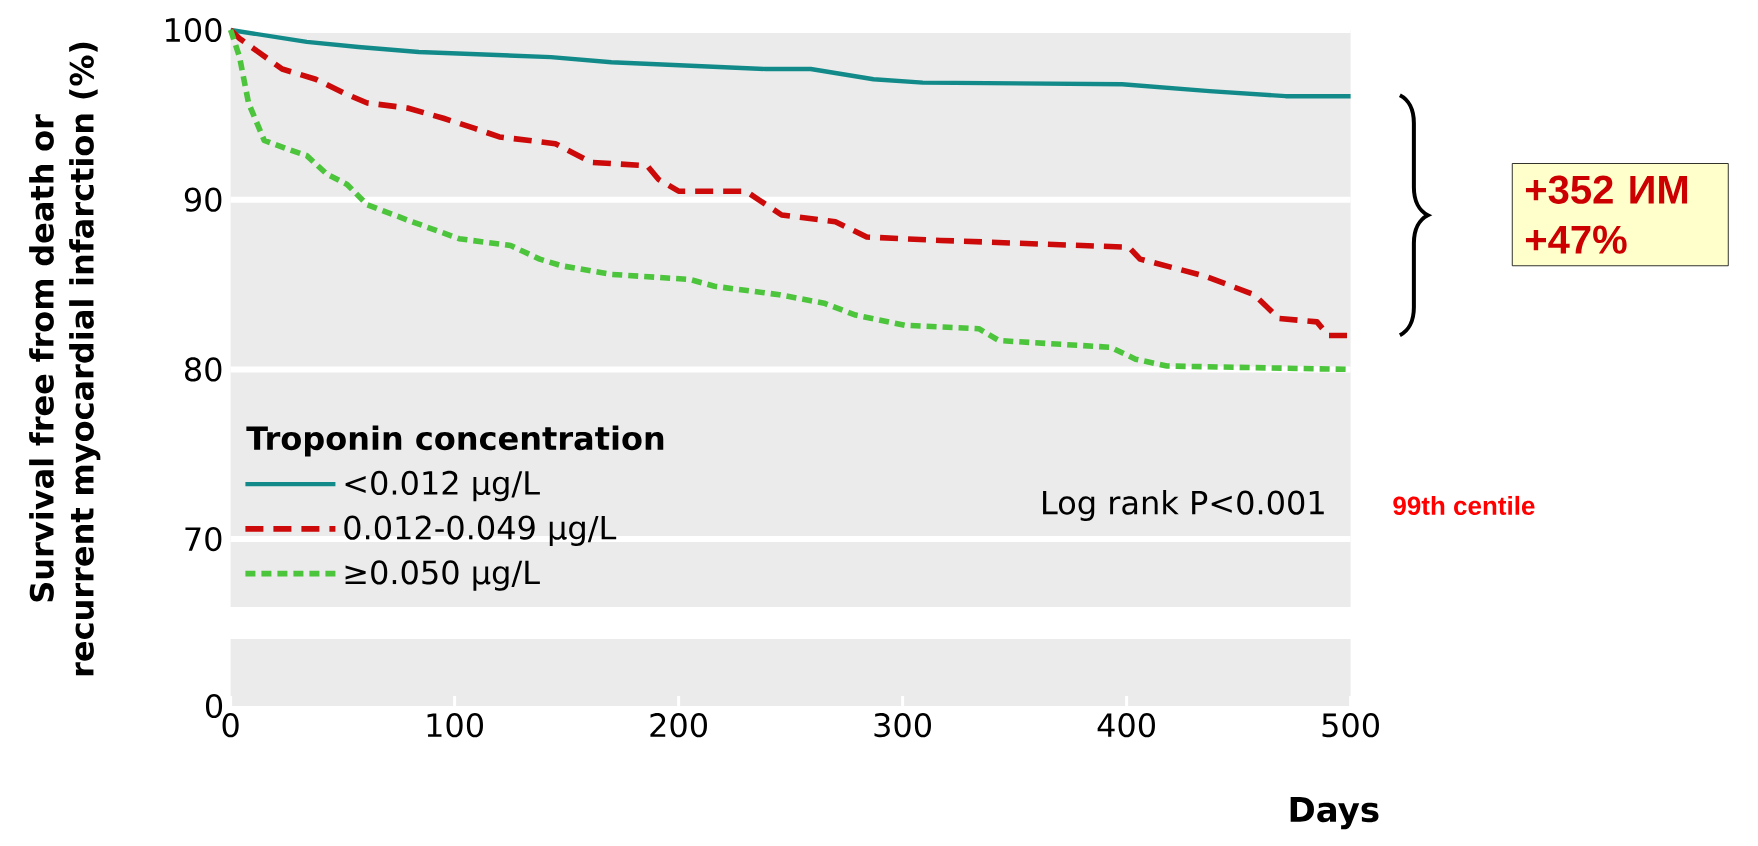 This screenshot has width=1758, height=846. Describe the element at coordinates (455, 725) in the screenshot. I see `x-tick-label: 100` at that location.